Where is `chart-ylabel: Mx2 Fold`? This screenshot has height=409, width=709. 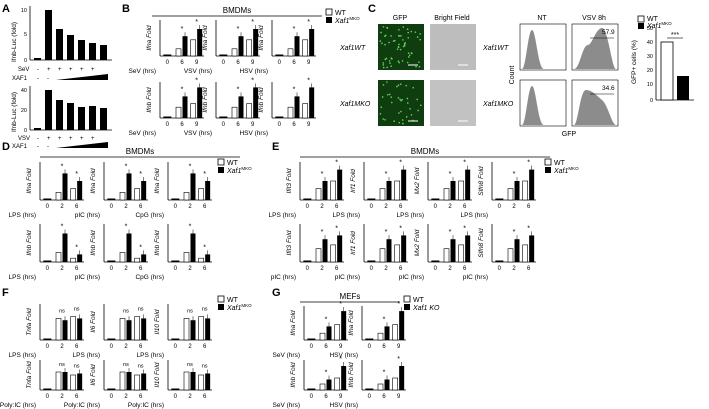 chart-ylabel: Mx2 Fold is located at coordinates (417, 180).